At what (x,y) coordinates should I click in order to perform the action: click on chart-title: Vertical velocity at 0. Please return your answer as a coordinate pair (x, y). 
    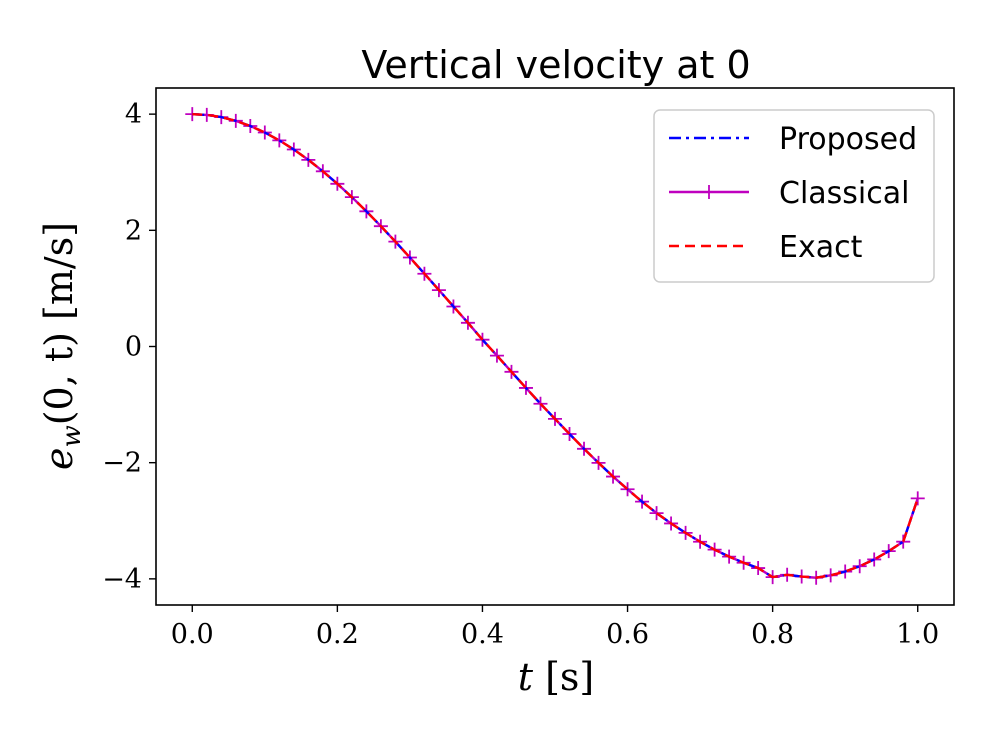
    Looking at the image, I should click on (555, 65).